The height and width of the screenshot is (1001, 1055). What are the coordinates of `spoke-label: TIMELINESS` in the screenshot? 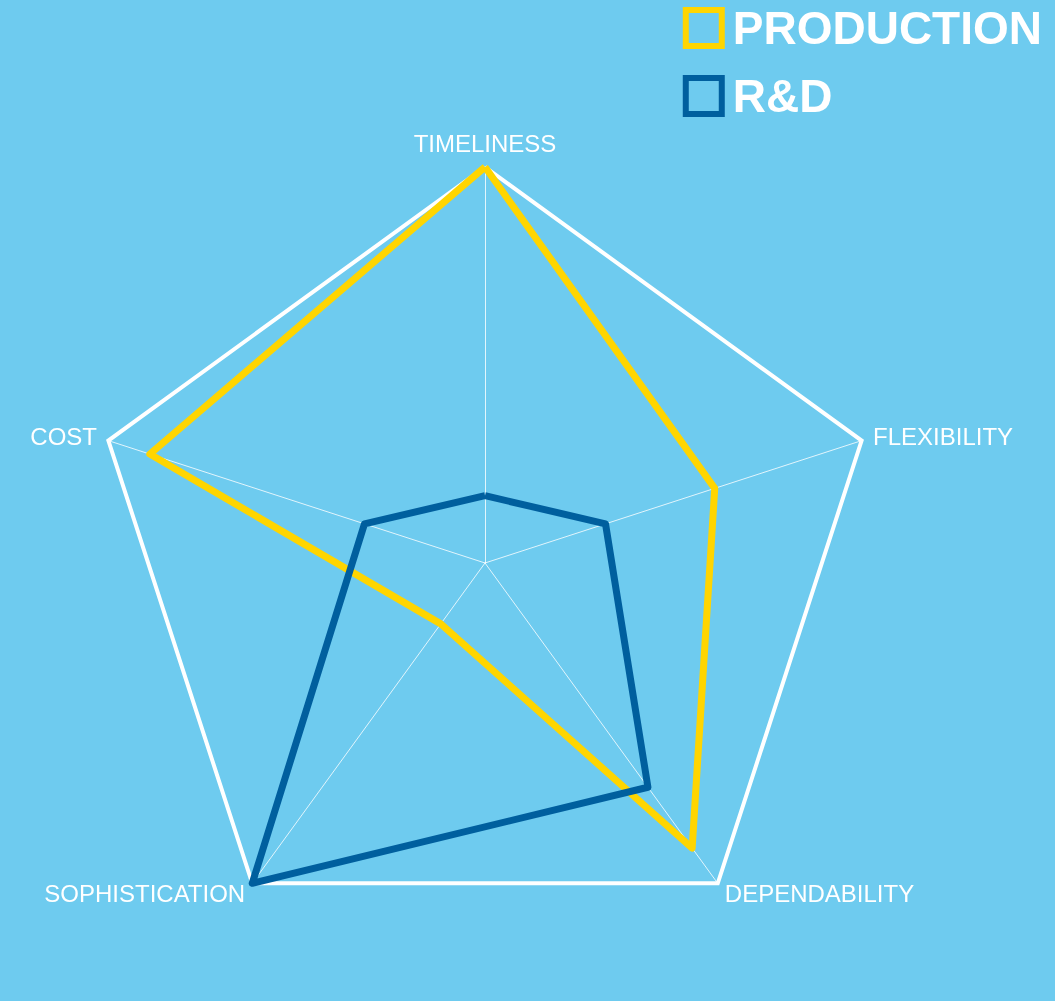 It's located at (485, 143).